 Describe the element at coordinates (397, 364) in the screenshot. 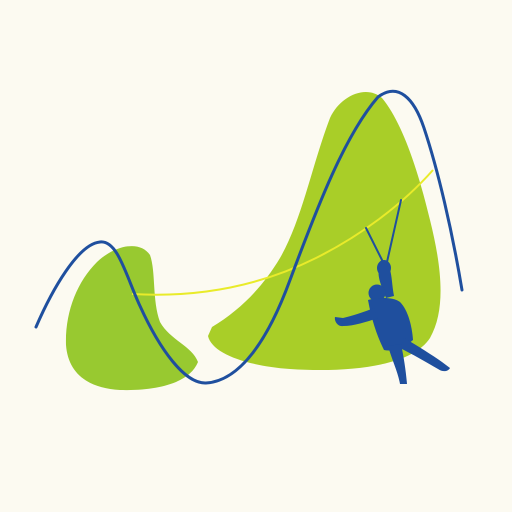

I see `rider-front-leg` at that location.